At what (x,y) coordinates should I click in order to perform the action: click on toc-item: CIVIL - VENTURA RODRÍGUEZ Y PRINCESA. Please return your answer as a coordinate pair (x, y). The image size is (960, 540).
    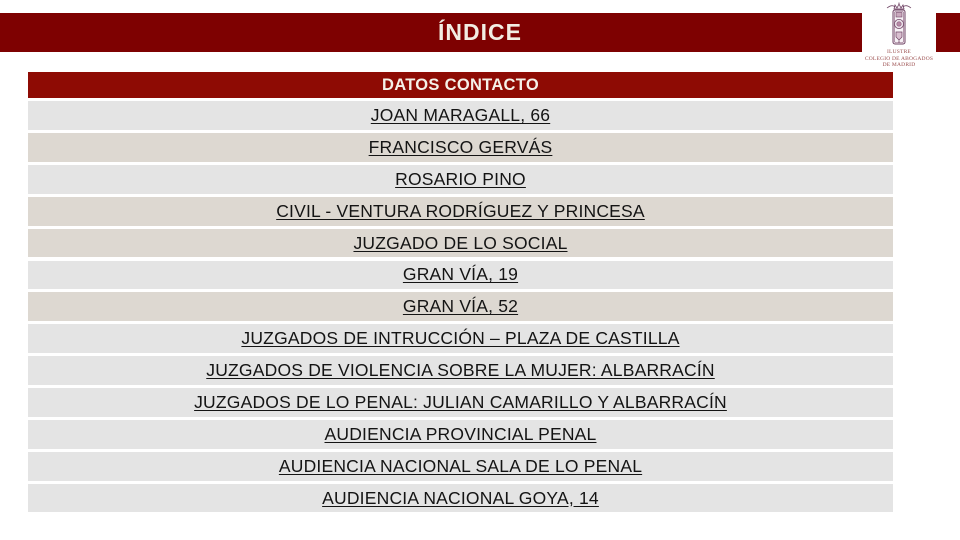
    Looking at the image, I should click on (460, 211).